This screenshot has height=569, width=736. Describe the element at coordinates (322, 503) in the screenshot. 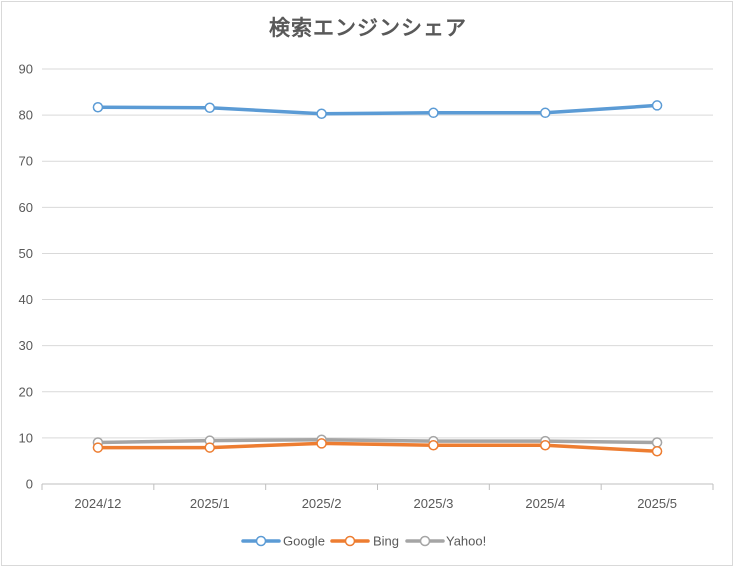

I see `x-tick-label: 2025/2` at that location.